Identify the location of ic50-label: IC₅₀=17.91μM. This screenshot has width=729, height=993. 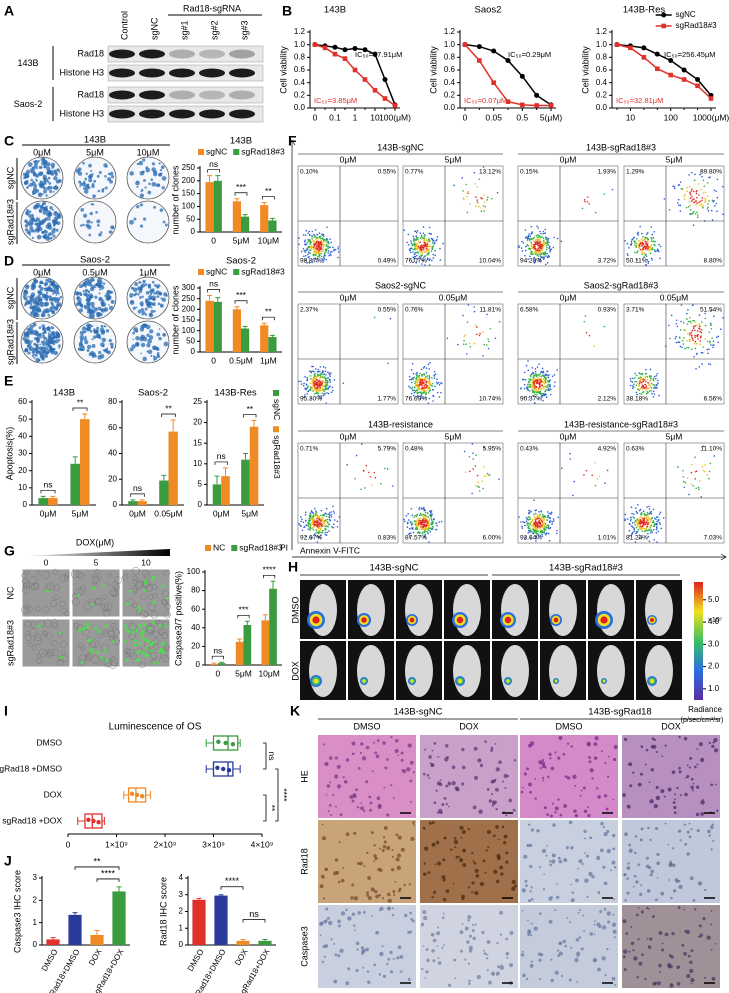
(378, 54).